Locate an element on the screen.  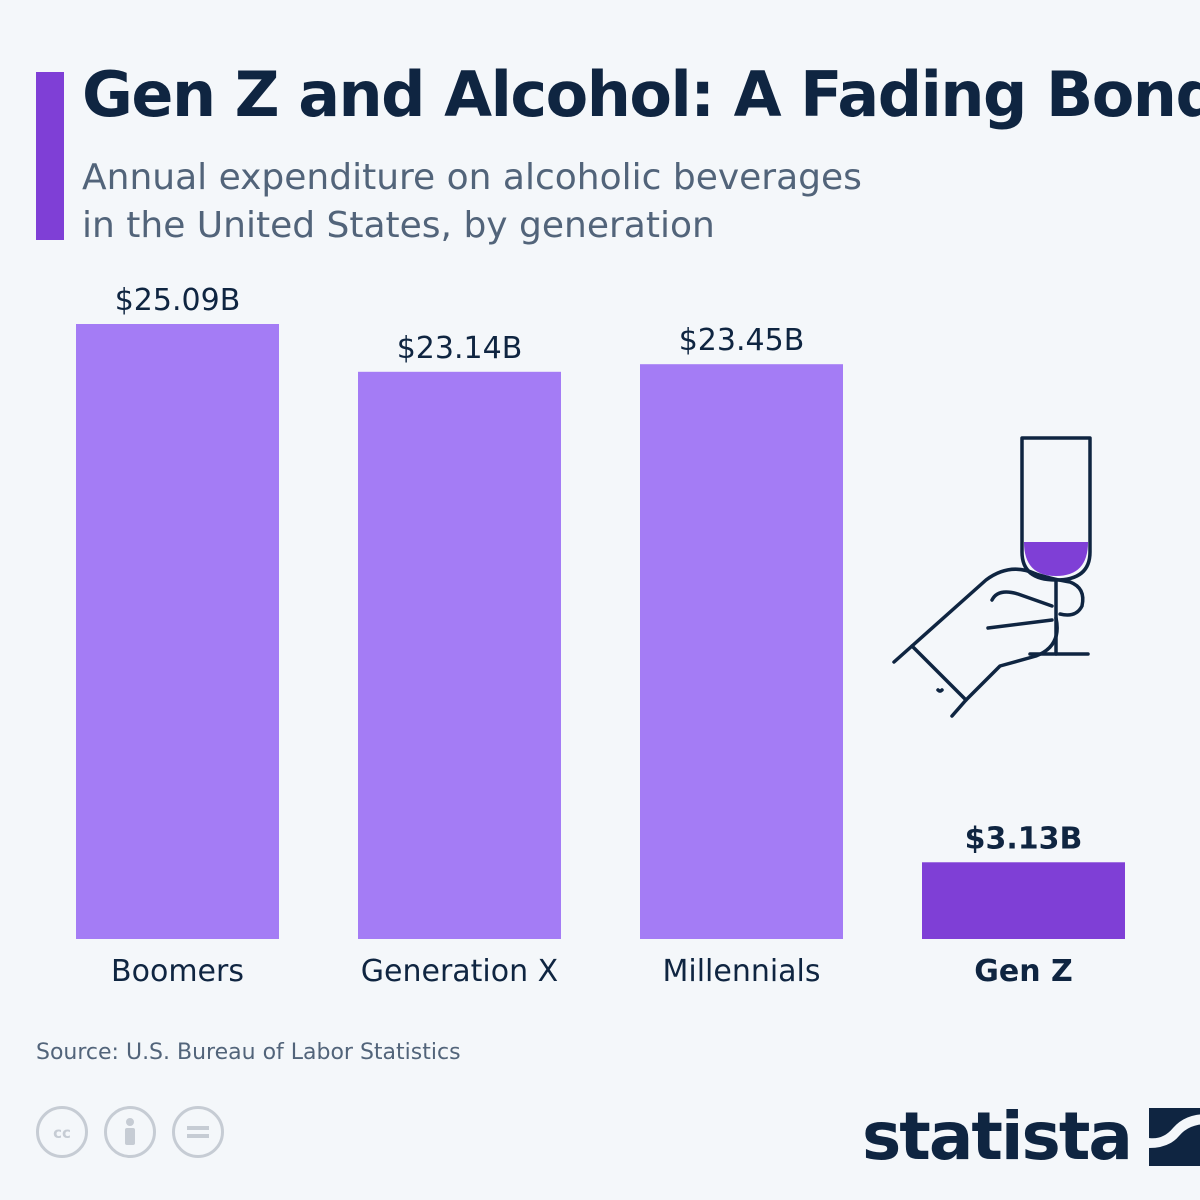
bar-boomers is located at coordinates (177, 631).